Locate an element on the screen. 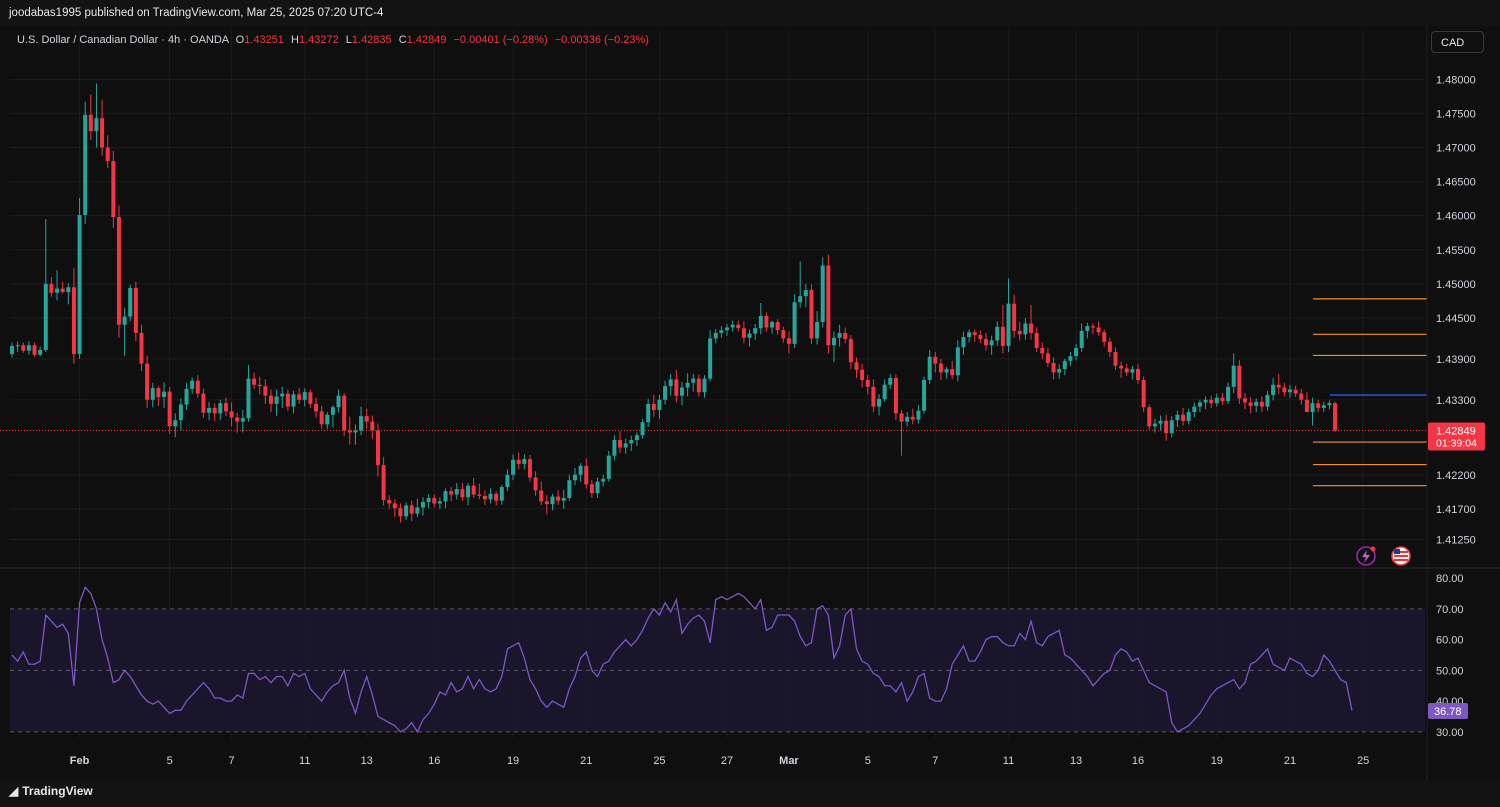  us-flag-icon is located at coordinates (1401, 556).